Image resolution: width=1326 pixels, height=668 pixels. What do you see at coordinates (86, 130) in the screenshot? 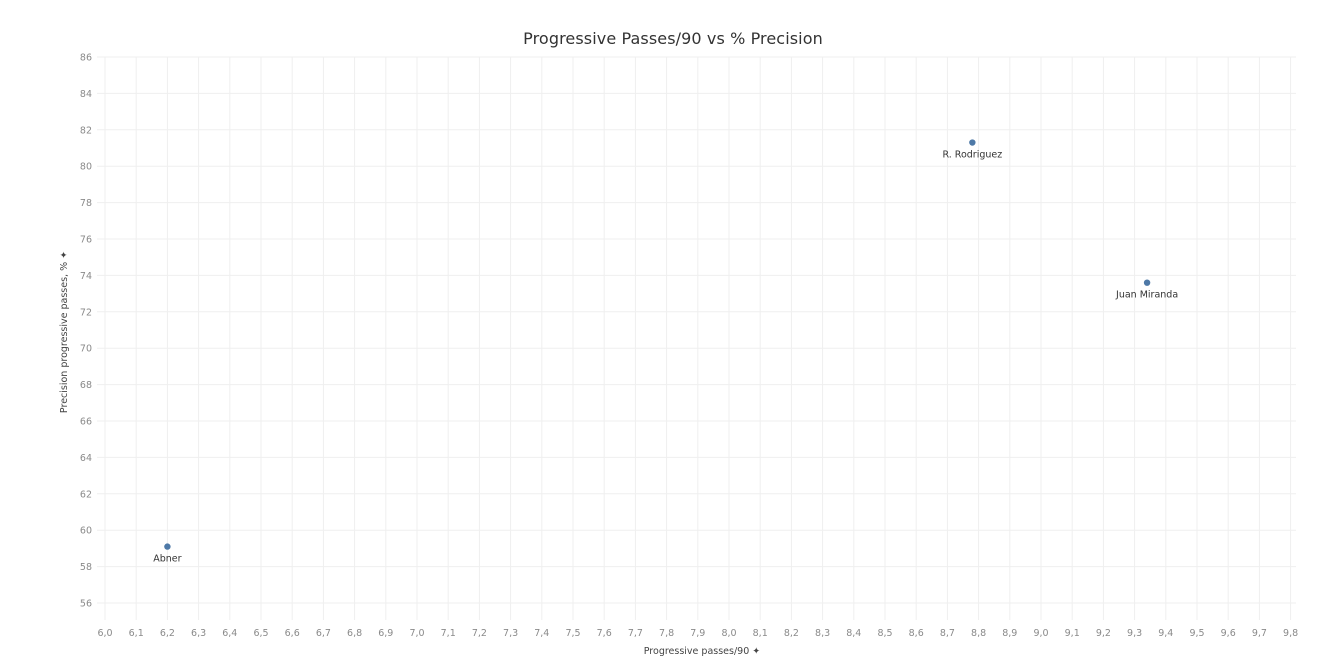
I see `y-tick-label: 82` at bounding box center [86, 130].